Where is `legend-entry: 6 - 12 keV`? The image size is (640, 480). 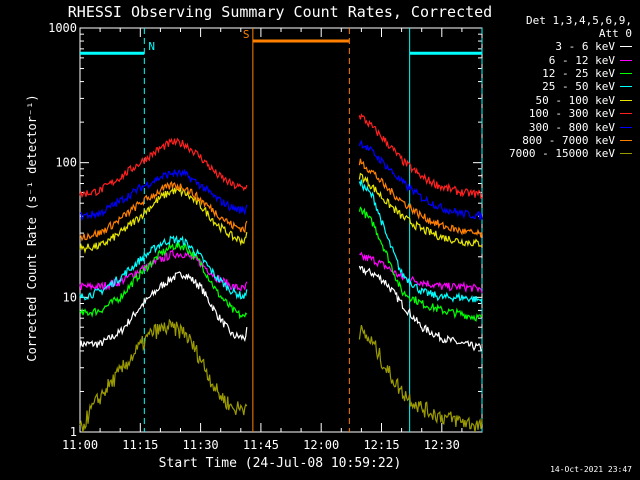 legend-entry: 6 - 12 keV is located at coordinates (563, 60).